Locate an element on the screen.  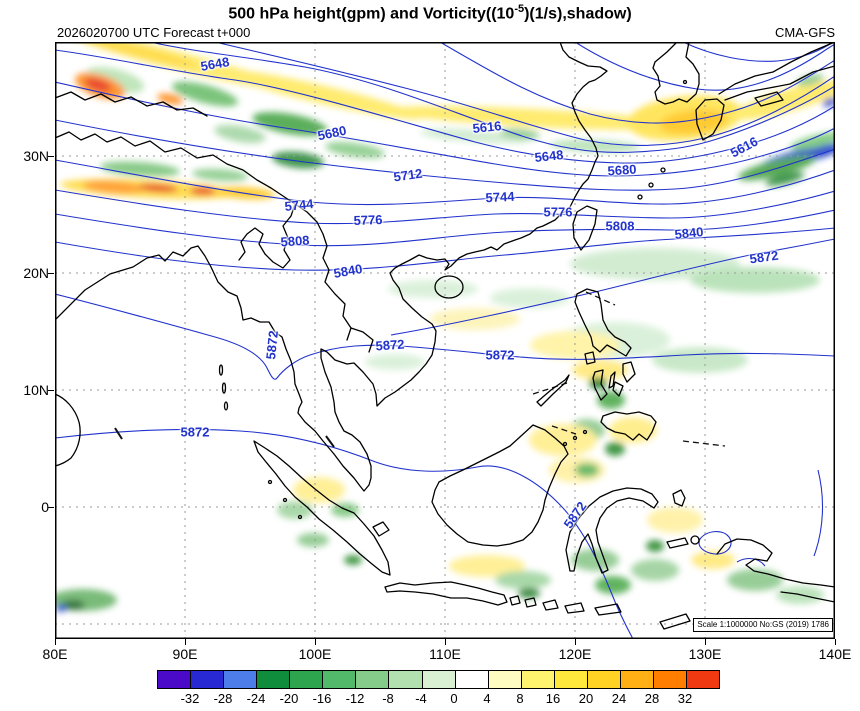
colorbar-tick-label: -32 is located at coordinates (190, 698).